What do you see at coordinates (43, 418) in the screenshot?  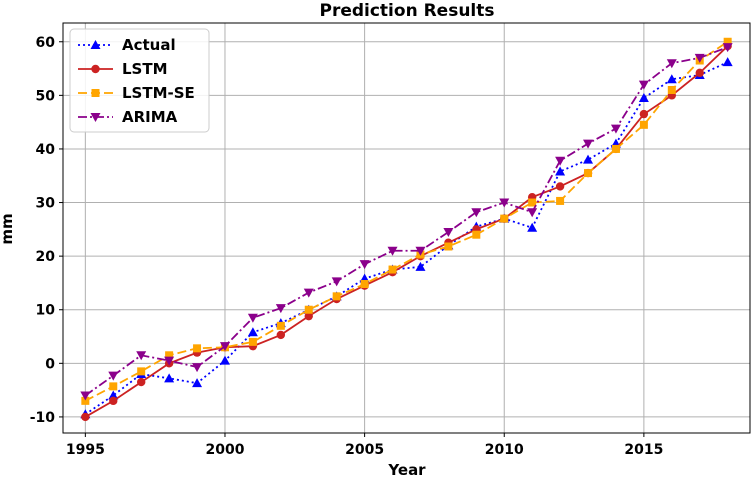 I see `y-tick-label: -10` at bounding box center [43, 418].